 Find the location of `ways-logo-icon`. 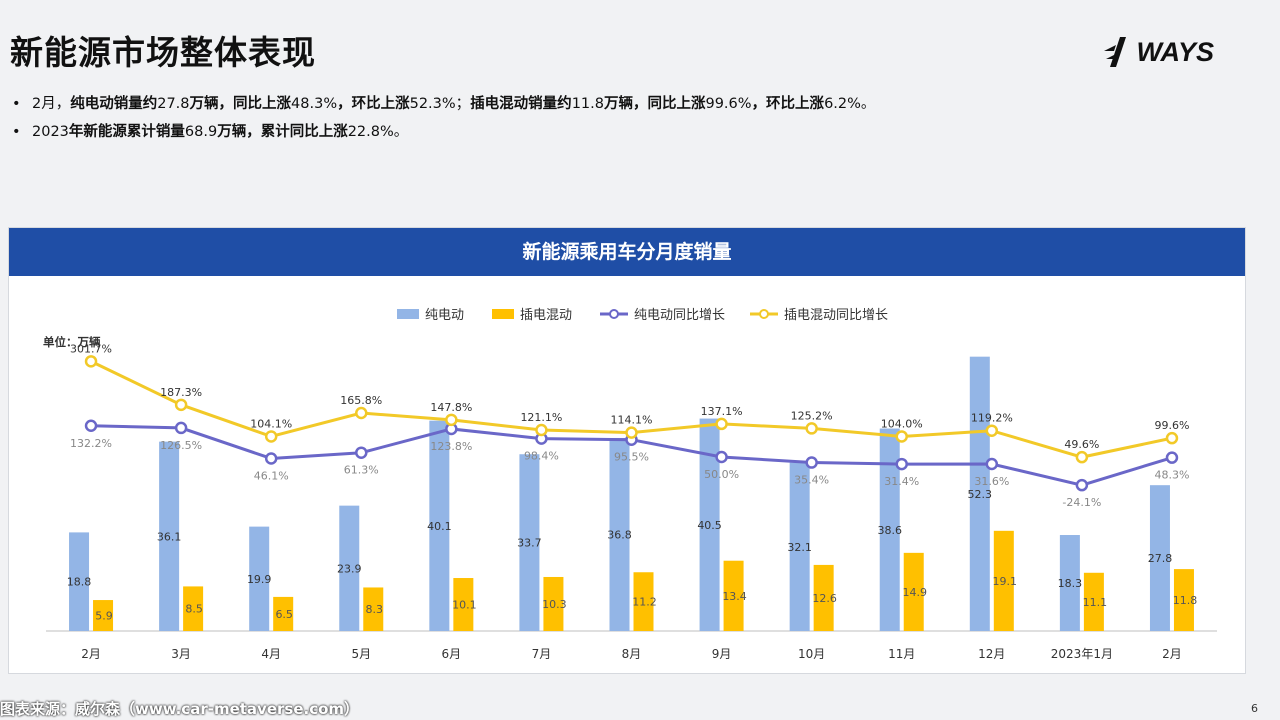

ways-logo-icon is located at coordinates (1115, 52).